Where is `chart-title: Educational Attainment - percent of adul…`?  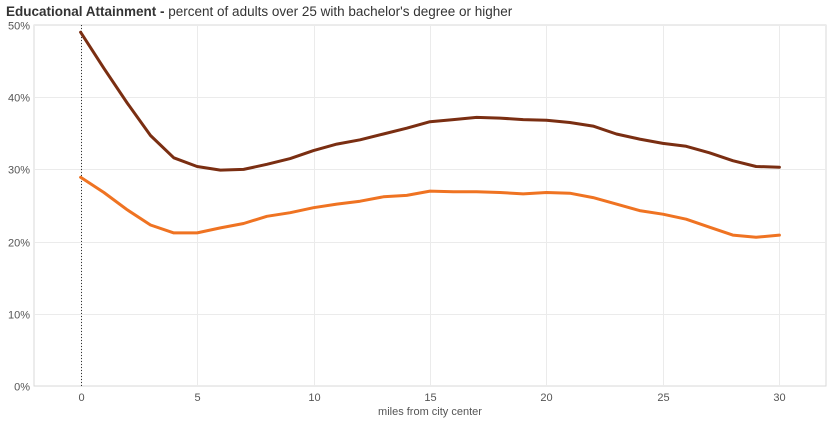
chart-title: Educational Attainment - percent of adul… is located at coordinates (259, 11).